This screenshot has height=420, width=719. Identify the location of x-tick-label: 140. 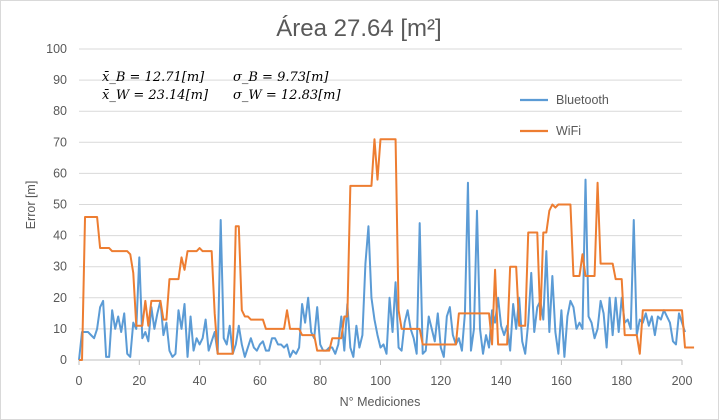
(501, 381).